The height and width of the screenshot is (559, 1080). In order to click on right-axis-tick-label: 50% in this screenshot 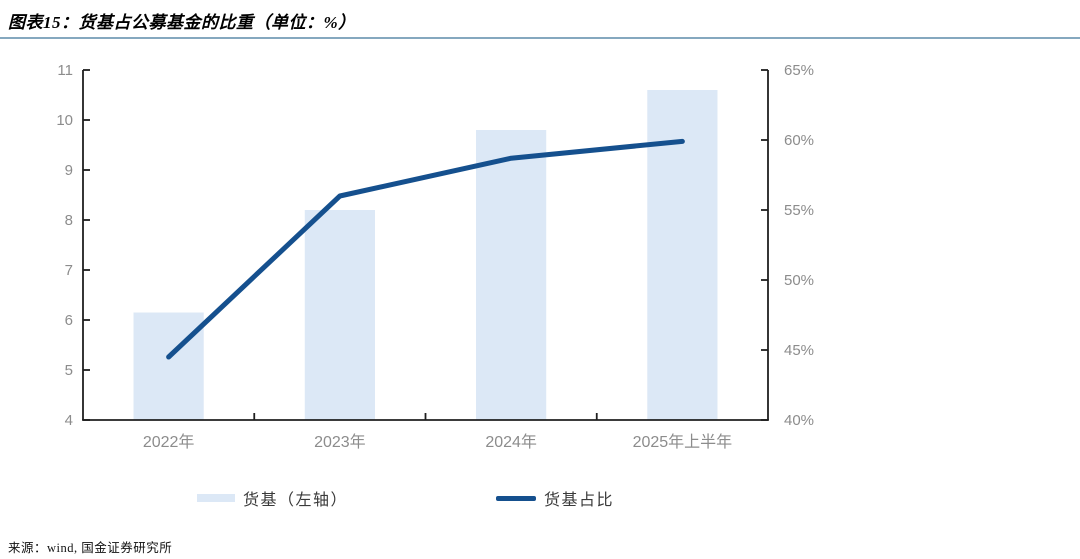, I will do `click(799, 280)`.